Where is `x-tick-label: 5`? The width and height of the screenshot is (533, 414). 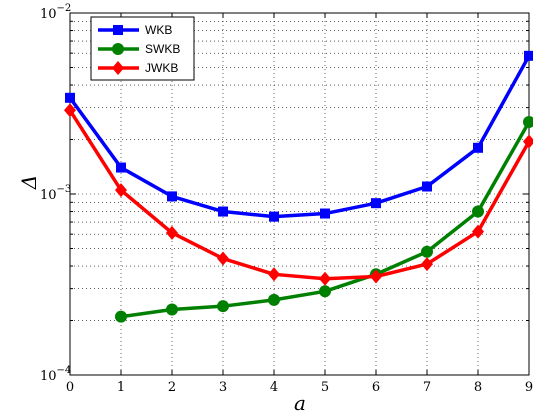 x-tick-label: 5 is located at coordinates (325, 387).